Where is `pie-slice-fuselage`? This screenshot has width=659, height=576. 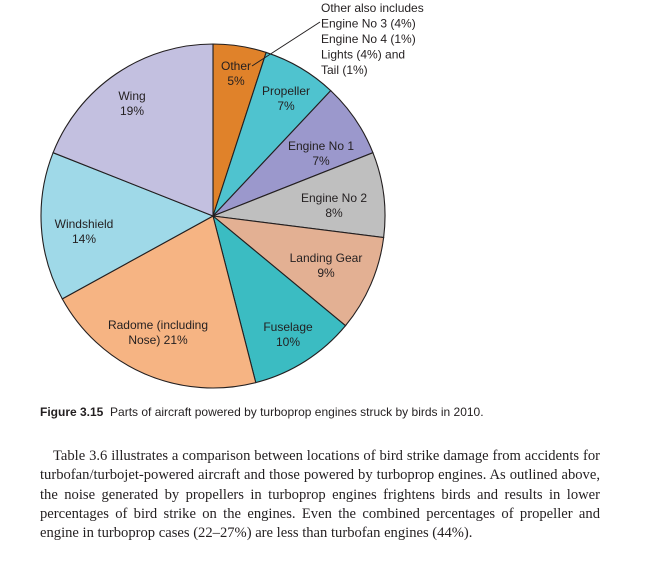
pie-slice-fuselage is located at coordinates (279, 299).